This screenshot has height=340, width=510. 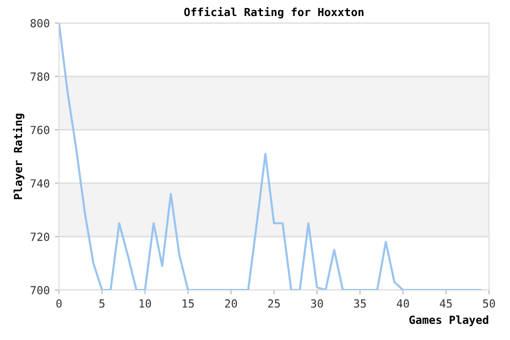 What do you see at coordinates (40, 237) in the screenshot?
I see `y-tick-label: 720` at bounding box center [40, 237].